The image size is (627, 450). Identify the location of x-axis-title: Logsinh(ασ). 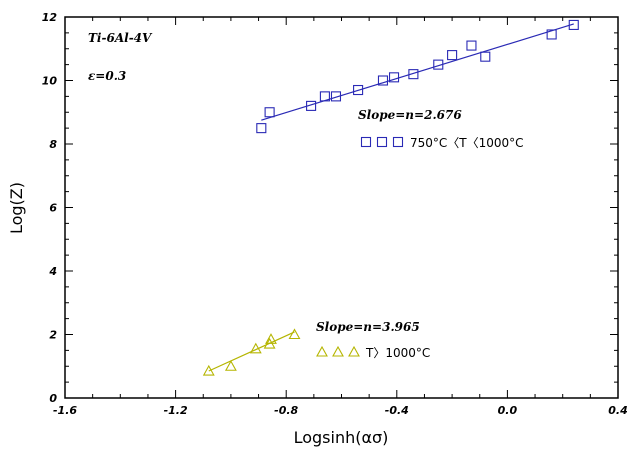
(341, 437).